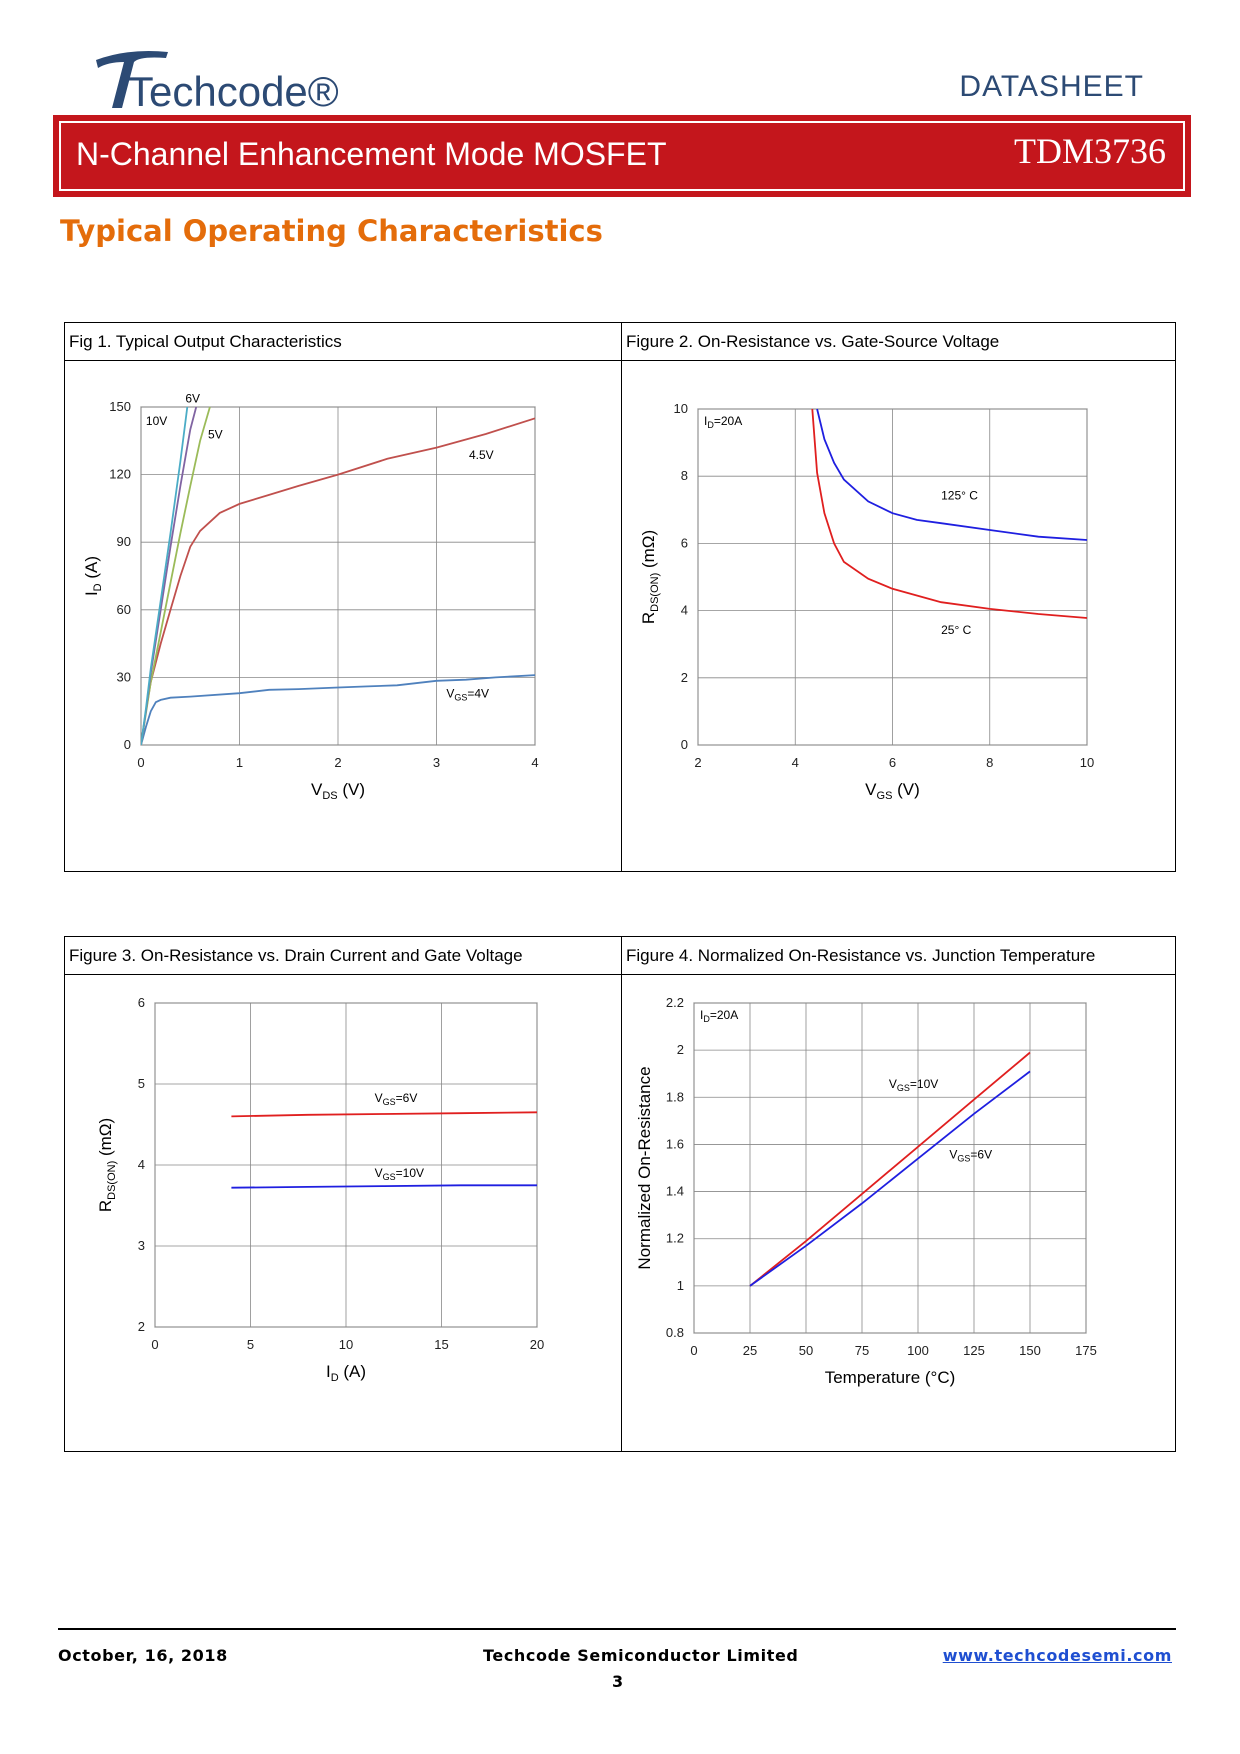 The height and width of the screenshot is (1754, 1240). I want to click on series-line-vgs-4v, so click(338, 709).